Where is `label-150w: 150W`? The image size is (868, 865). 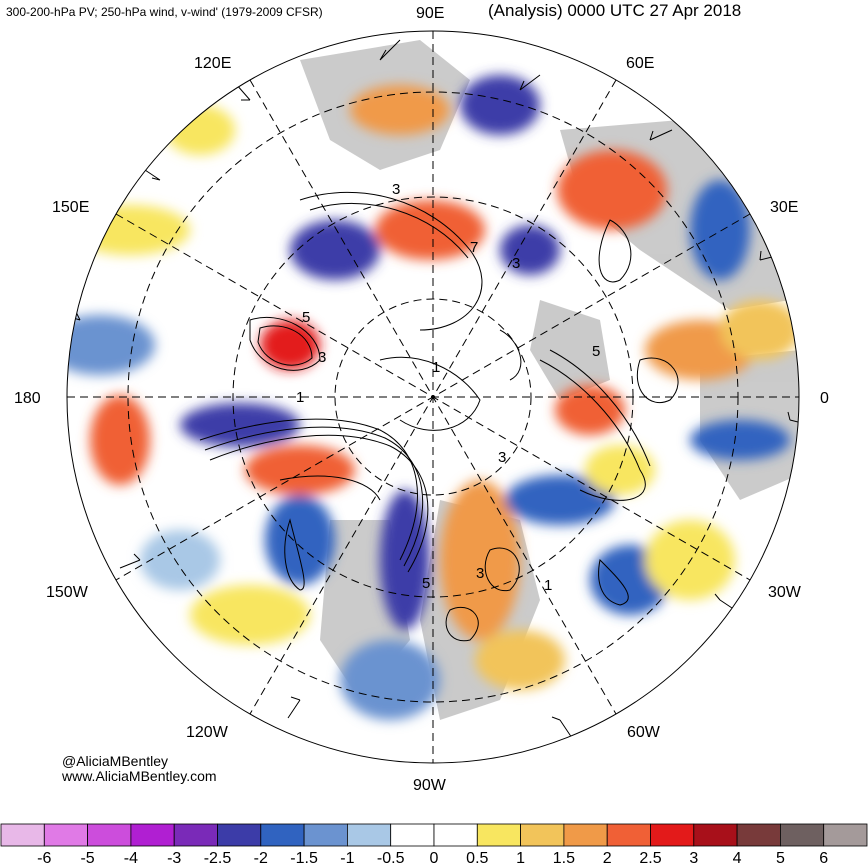 label-150w: 150W is located at coordinates (67, 592).